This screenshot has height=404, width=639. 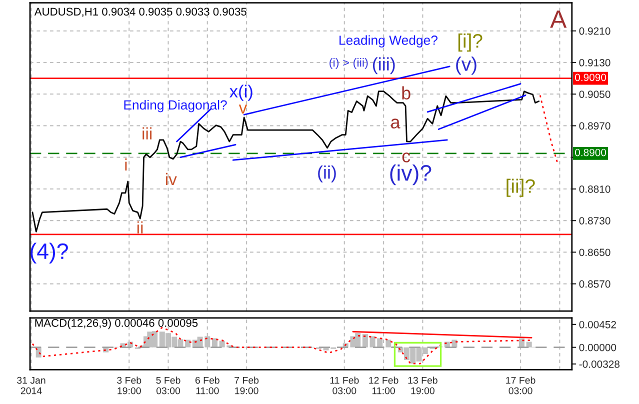 What do you see at coordinates (599, 364) in the screenshot?
I see `y-tick-label: -0.00328` at bounding box center [599, 364].